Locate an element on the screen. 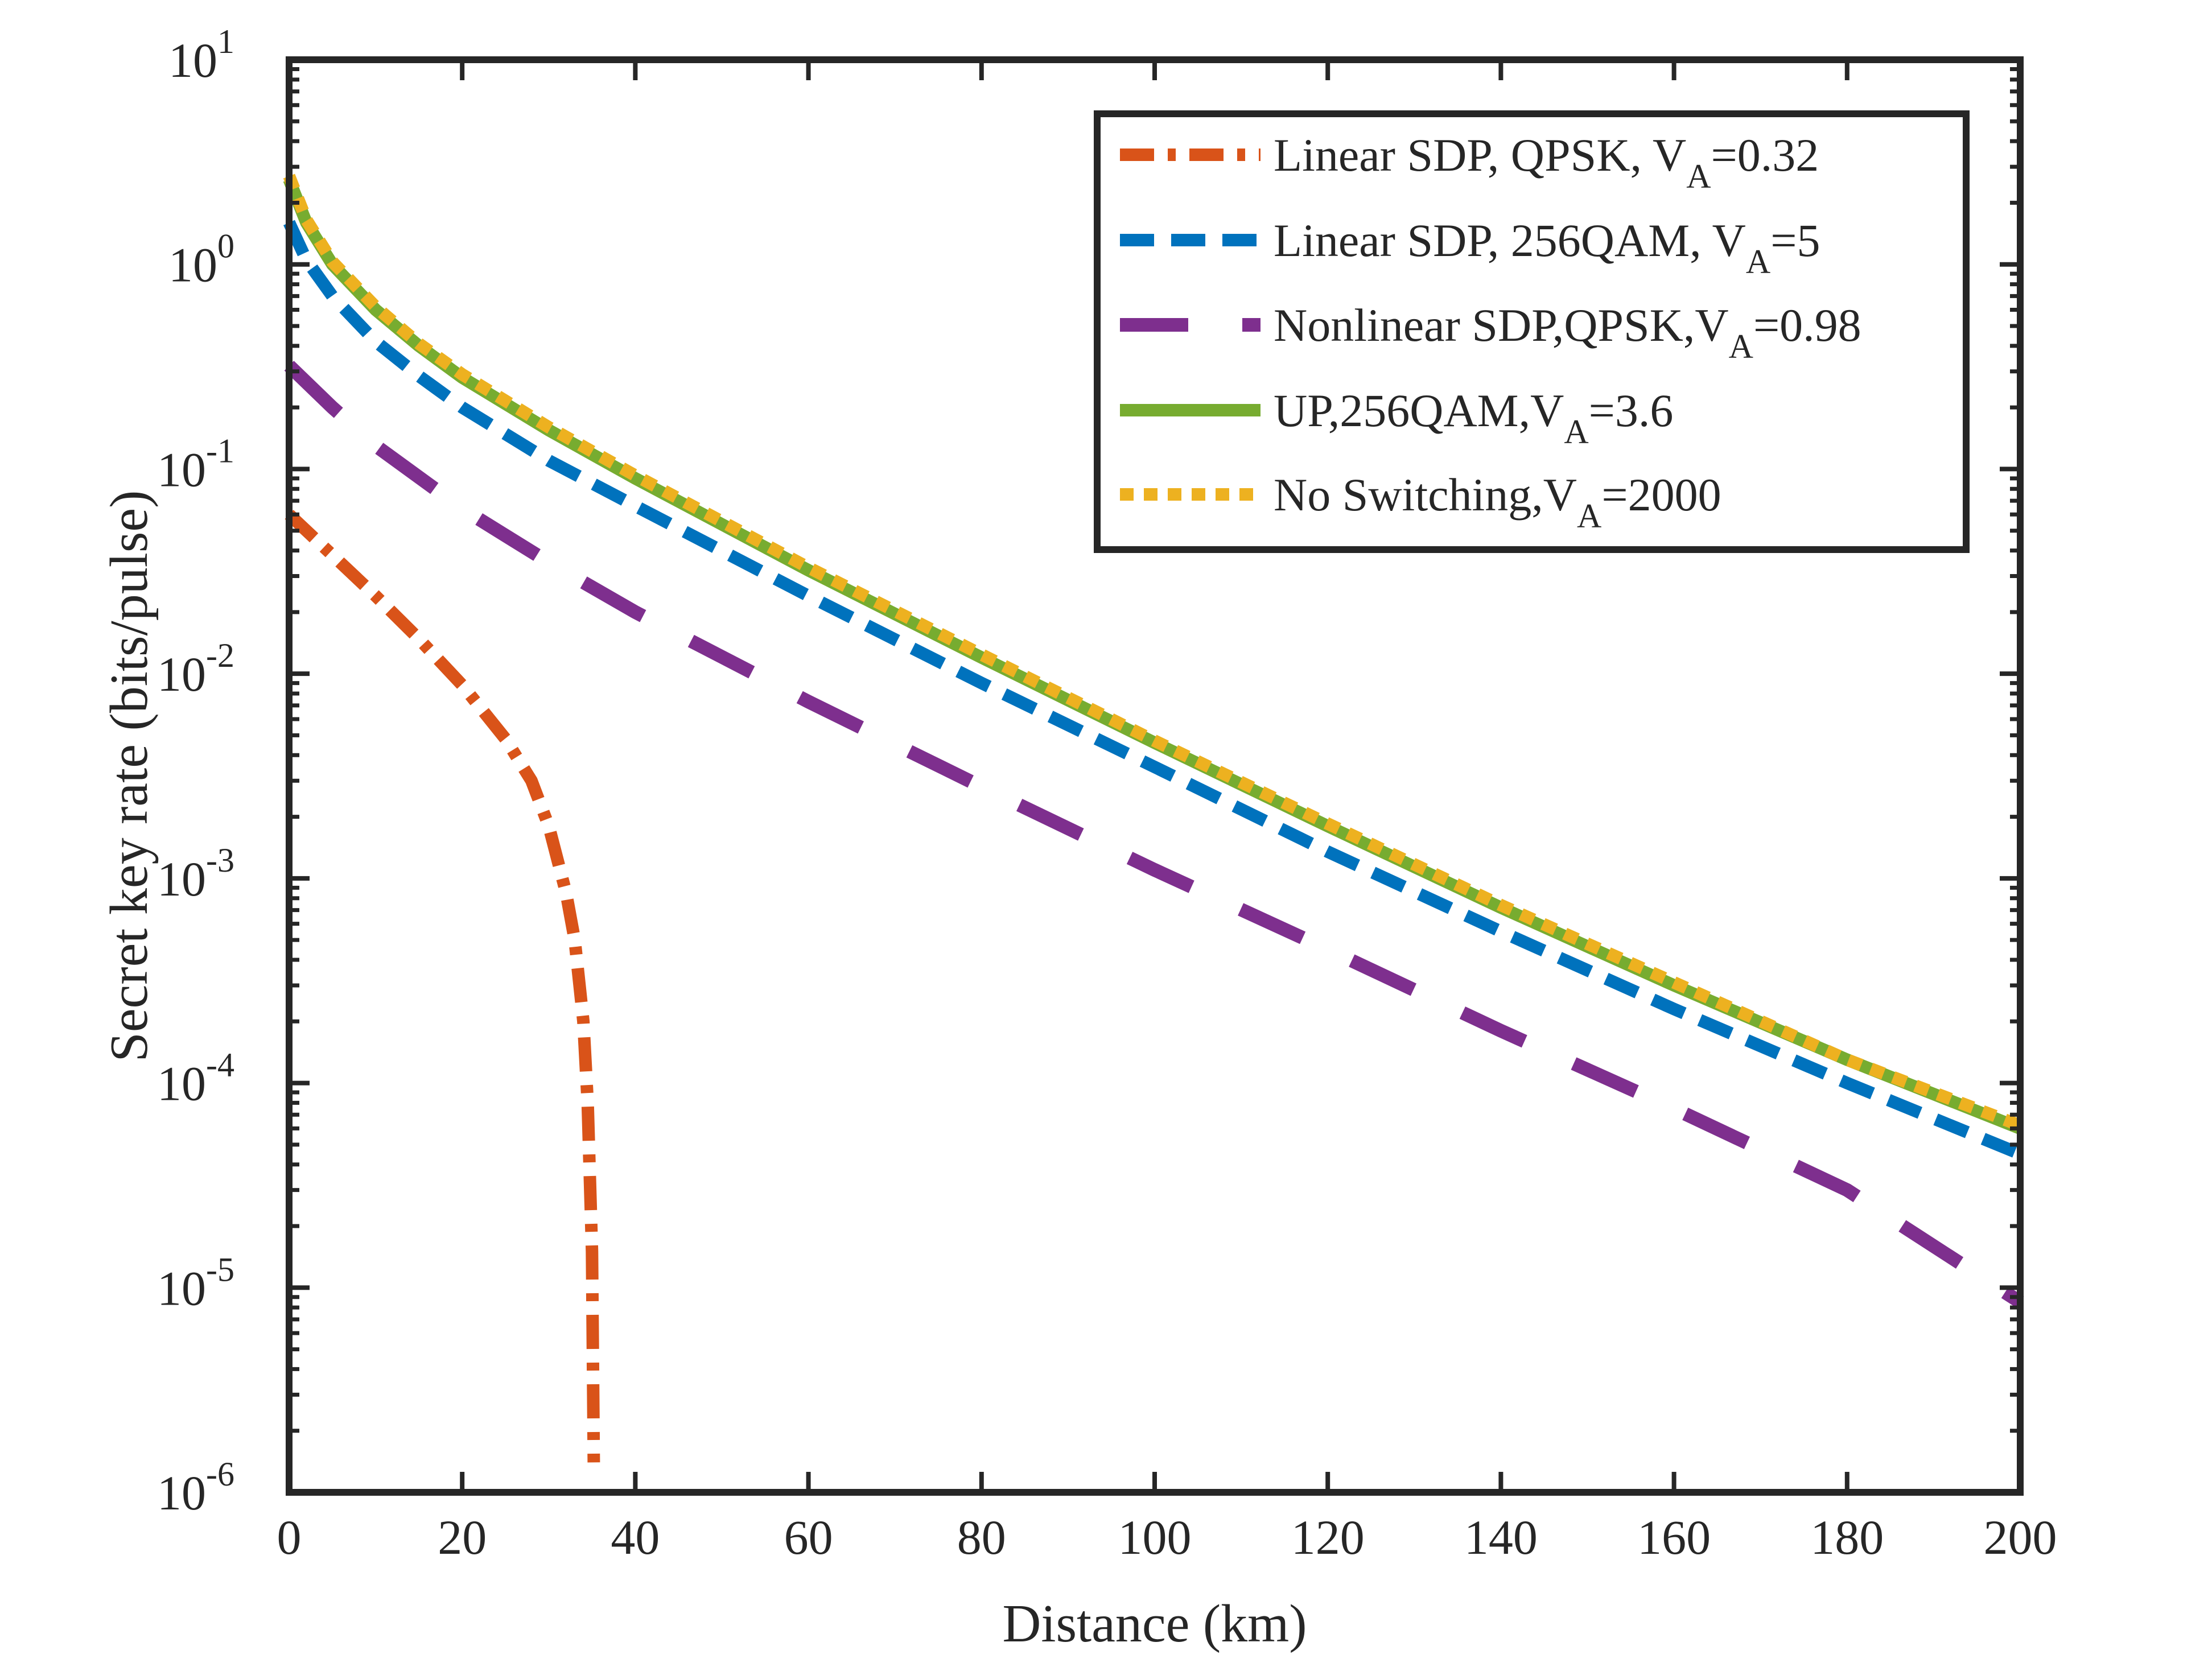 This screenshot has width=2212, height=1667. x-tick-label-7: 140 is located at coordinates (1501, 1537).